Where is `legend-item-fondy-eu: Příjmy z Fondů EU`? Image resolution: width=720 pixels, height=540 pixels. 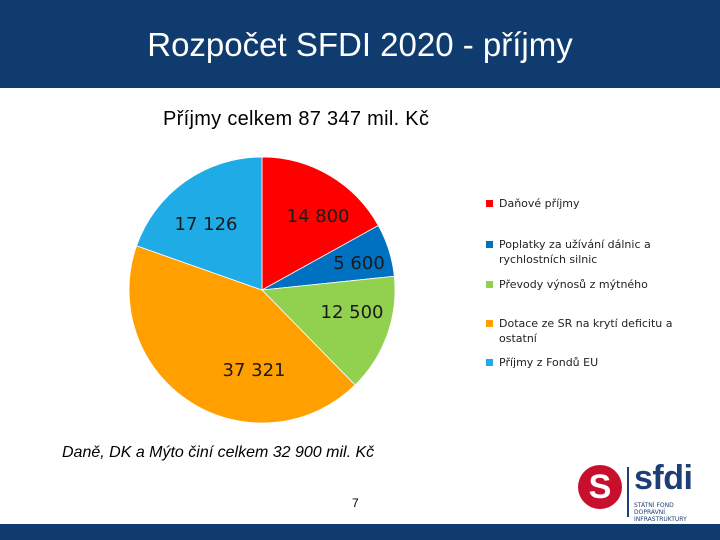
legend-item-fondy-eu: Příjmy z Fondů EU is located at coordinates (592, 362).